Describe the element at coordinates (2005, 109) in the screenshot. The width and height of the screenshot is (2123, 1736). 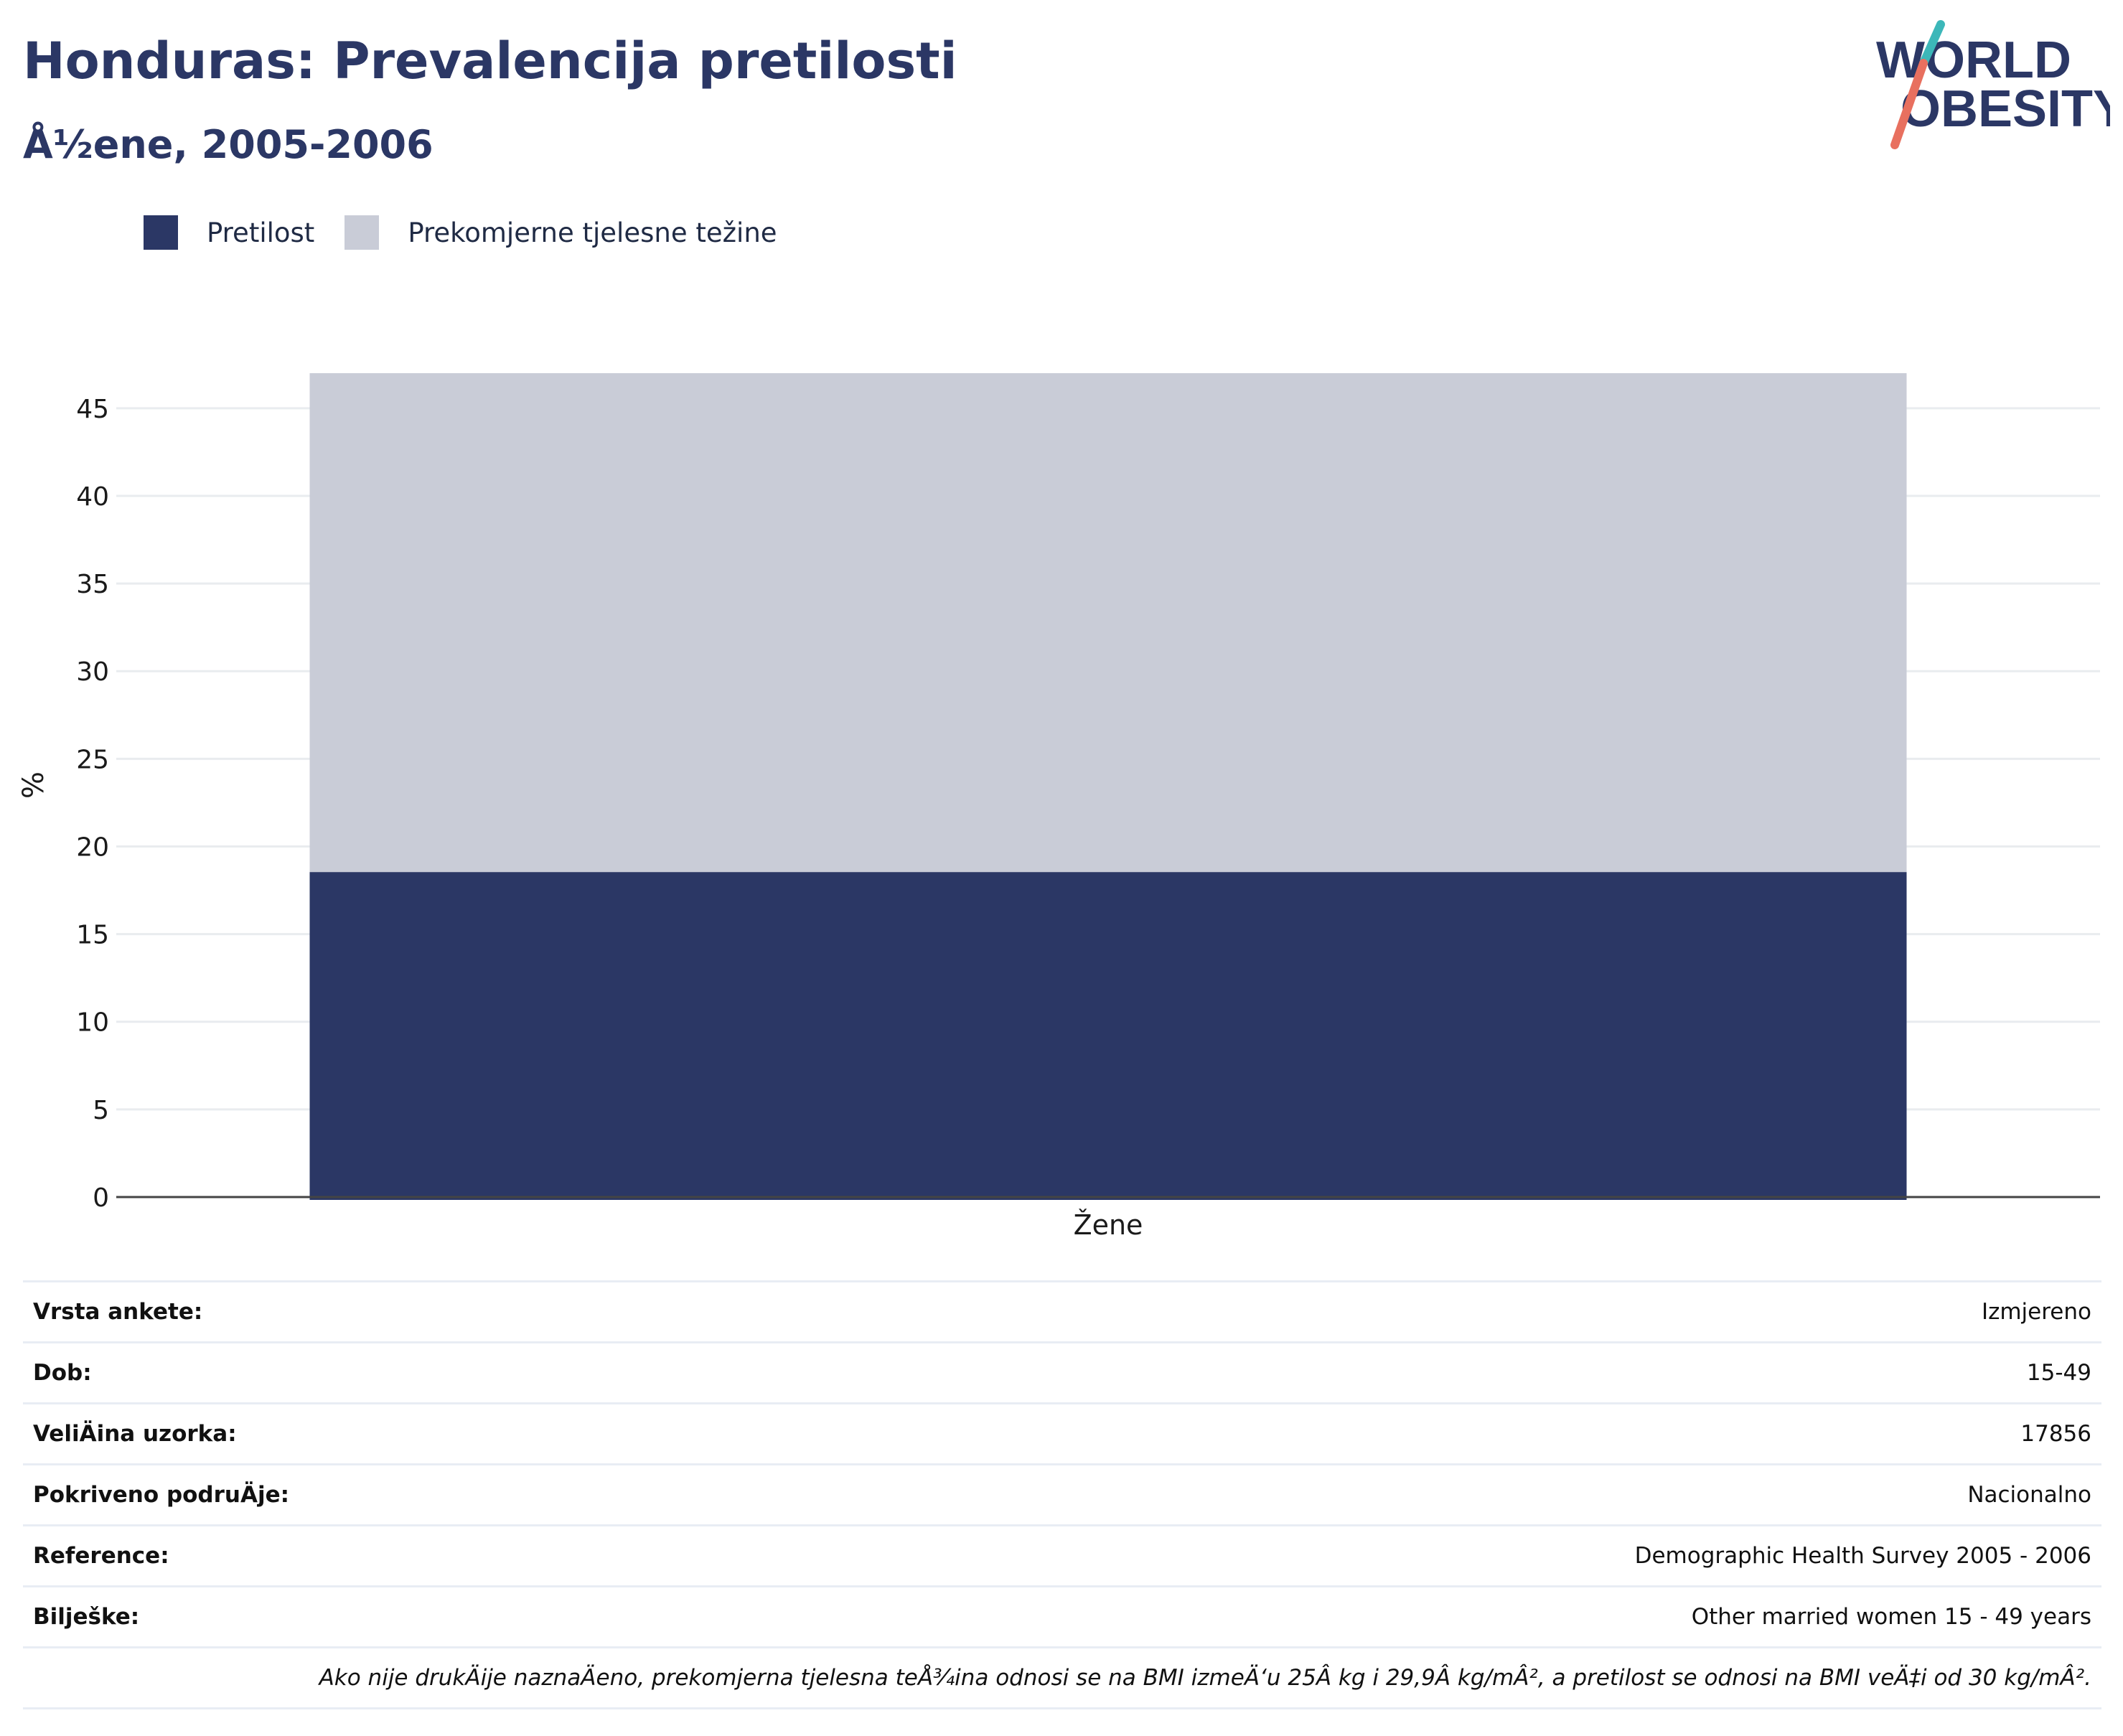
I see `logo-line2: OBESITY` at that location.